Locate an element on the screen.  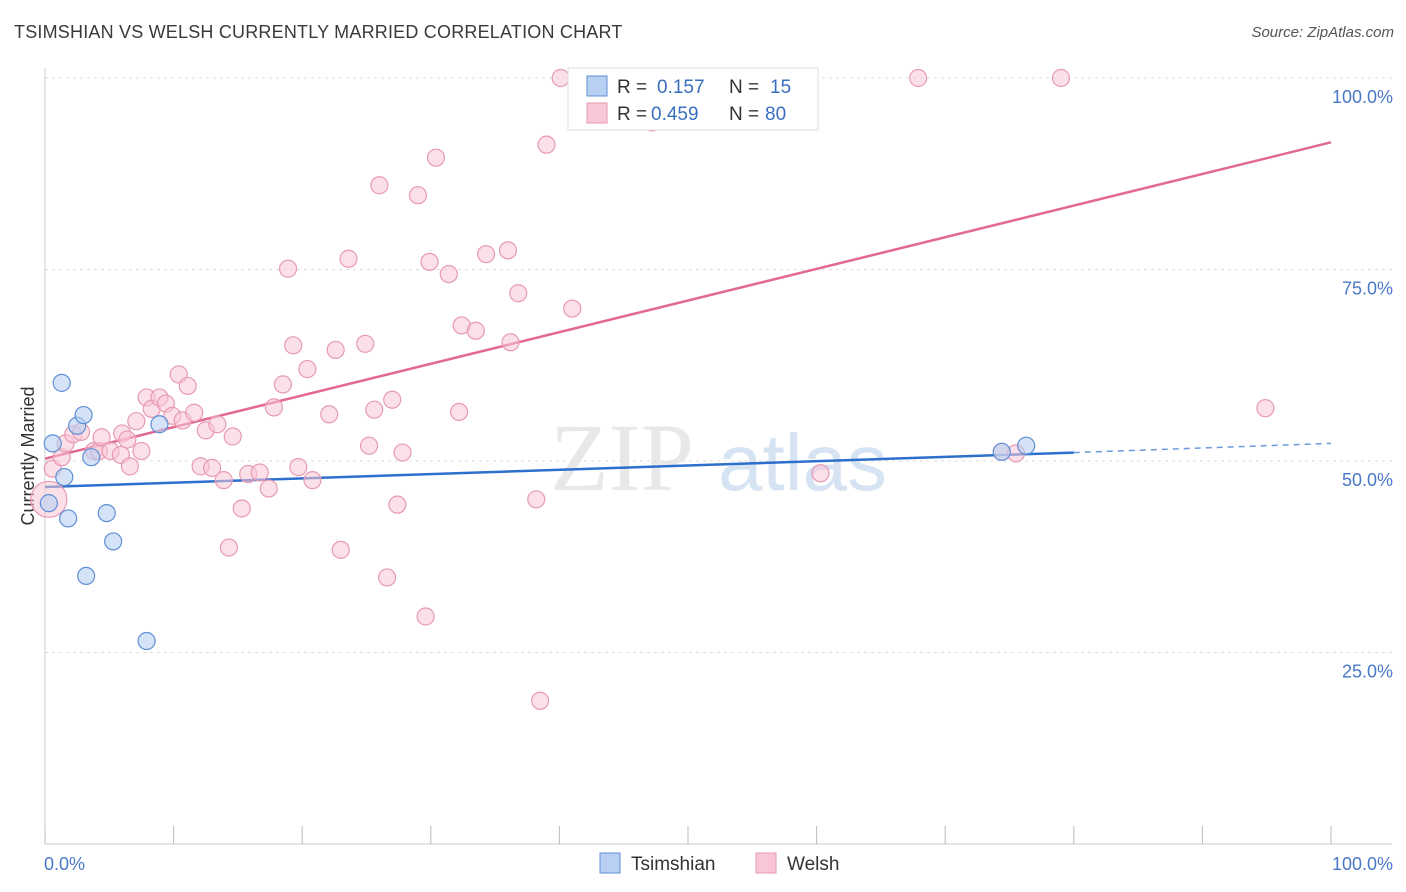
welsh-n-value: 80 is located at coordinates (775, 114).